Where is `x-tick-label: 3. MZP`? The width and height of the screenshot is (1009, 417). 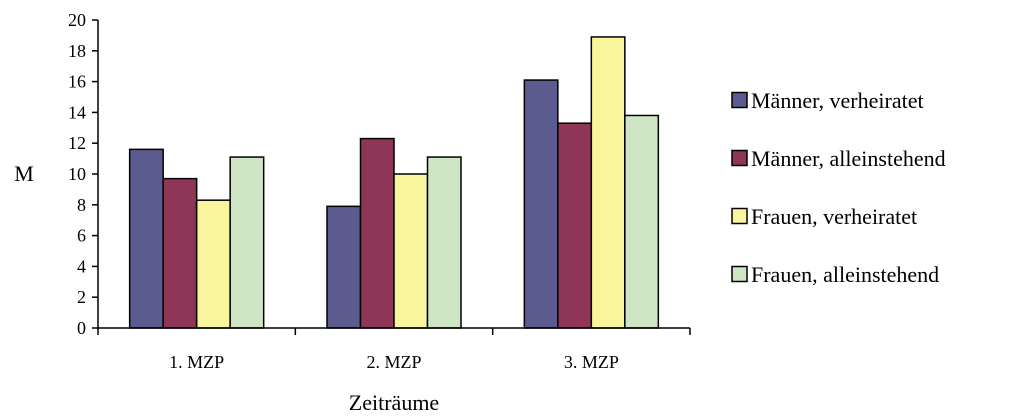 x-tick-label: 3. MZP is located at coordinates (591, 362).